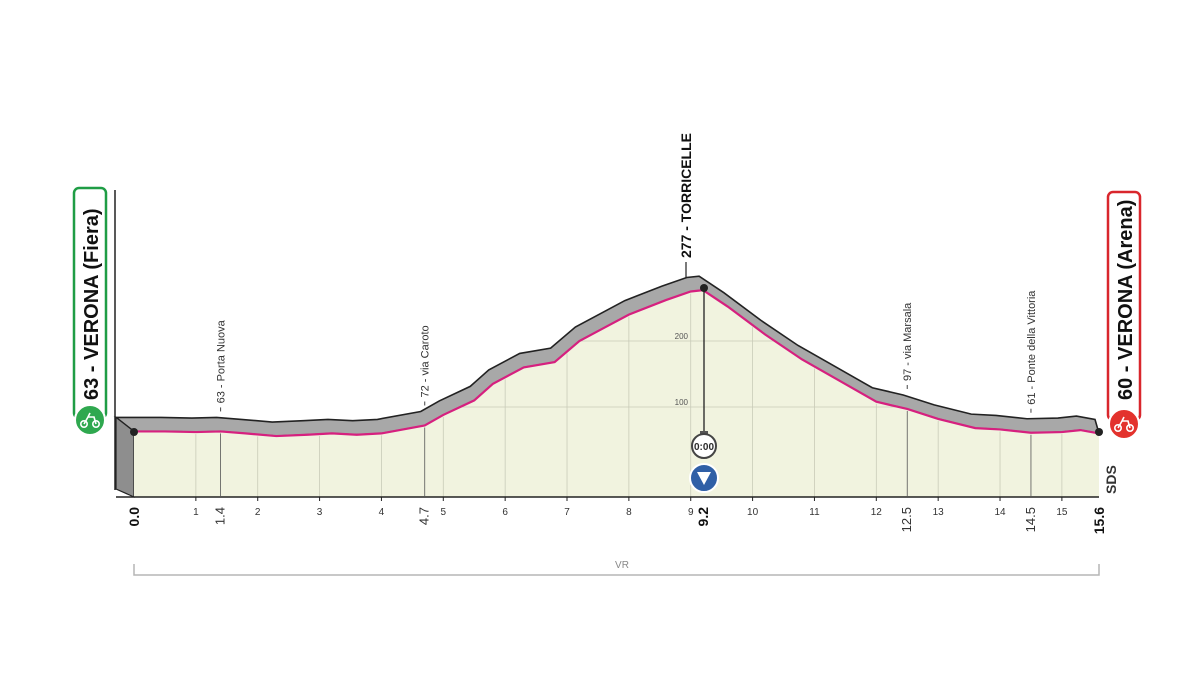 This screenshot has width=1200, height=686. What do you see at coordinates (105, 338) in the screenshot?
I see `start-marker: 63 - VERONA (Fiera)` at bounding box center [105, 338].